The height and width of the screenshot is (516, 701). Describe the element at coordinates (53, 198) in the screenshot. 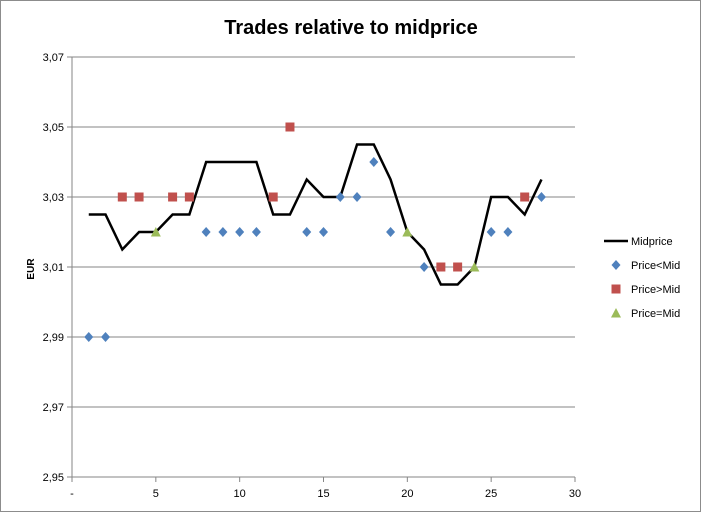

I see `y-tick-label: 3,03` at that location.